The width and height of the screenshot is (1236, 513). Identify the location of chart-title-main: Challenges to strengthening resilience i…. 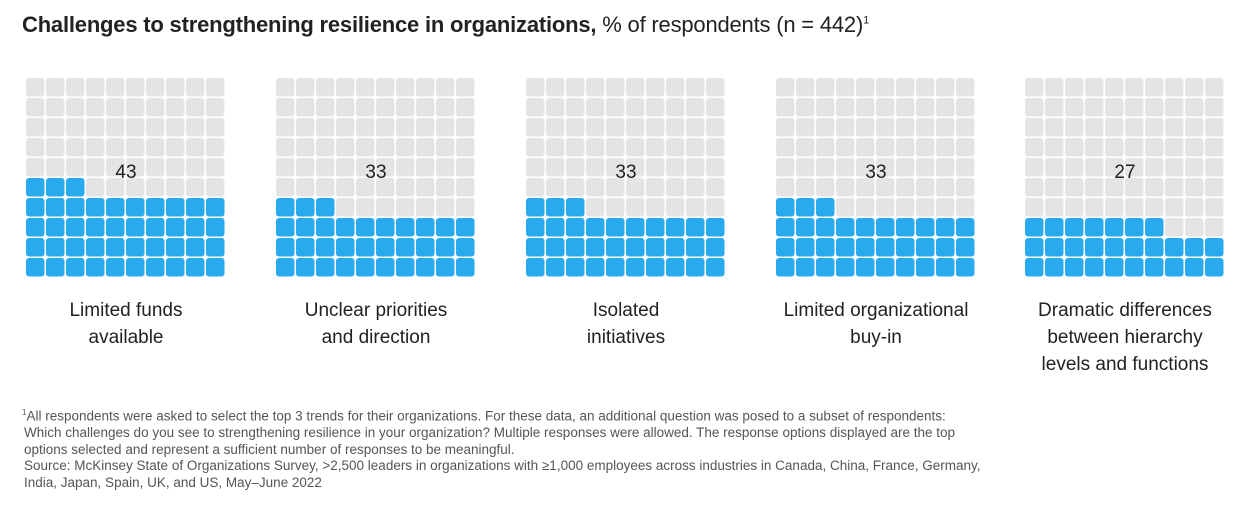
(309, 24).